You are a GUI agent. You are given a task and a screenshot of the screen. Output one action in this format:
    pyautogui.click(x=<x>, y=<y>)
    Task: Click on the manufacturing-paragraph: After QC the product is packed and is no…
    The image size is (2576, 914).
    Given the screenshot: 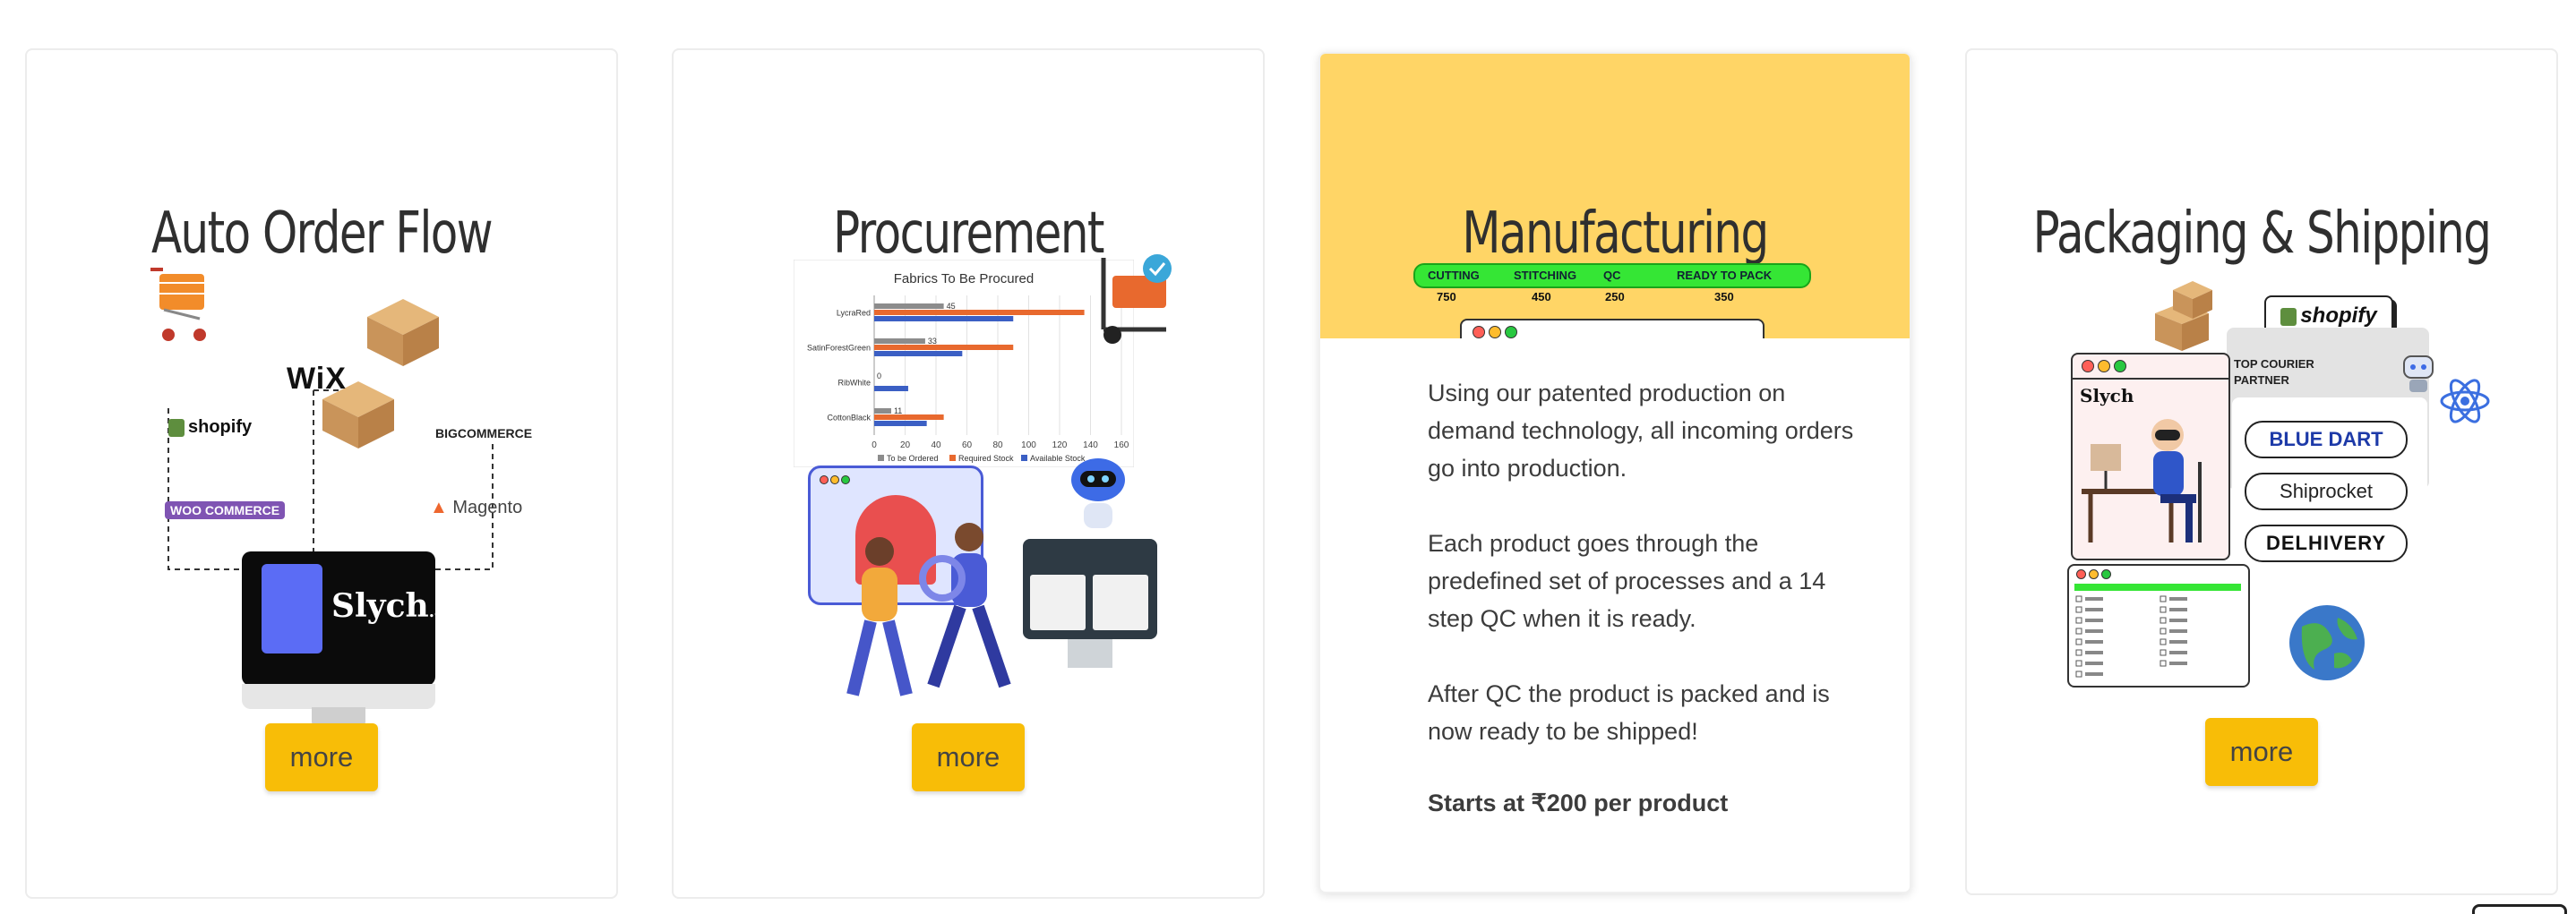 What is the action you would take?
    pyautogui.click(x=1629, y=712)
    